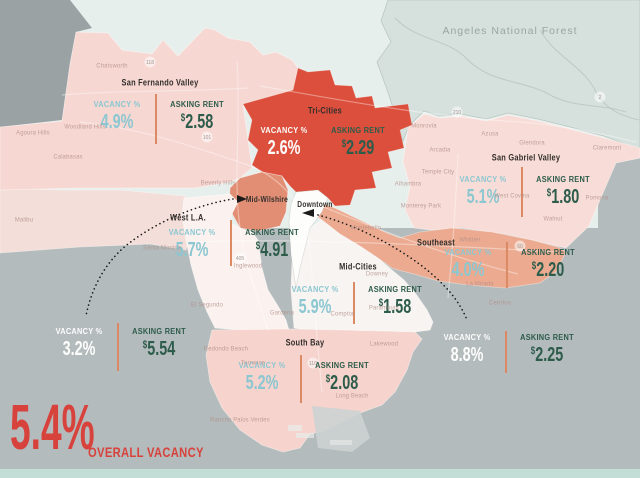 The image size is (640, 478). I want to click on vacancy-value: 4.0%, so click(468, 270).